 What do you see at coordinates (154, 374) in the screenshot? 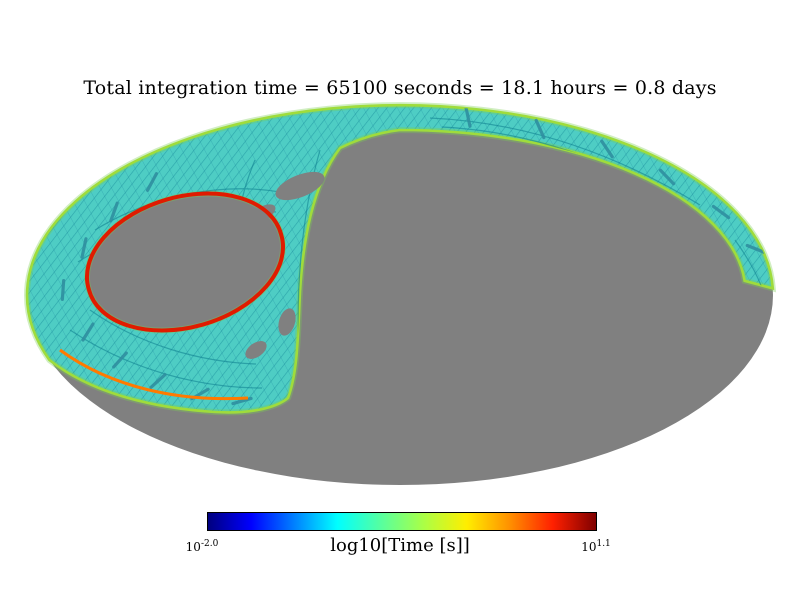
I see `hot-rim-lower` at bounding box center [154, 374].